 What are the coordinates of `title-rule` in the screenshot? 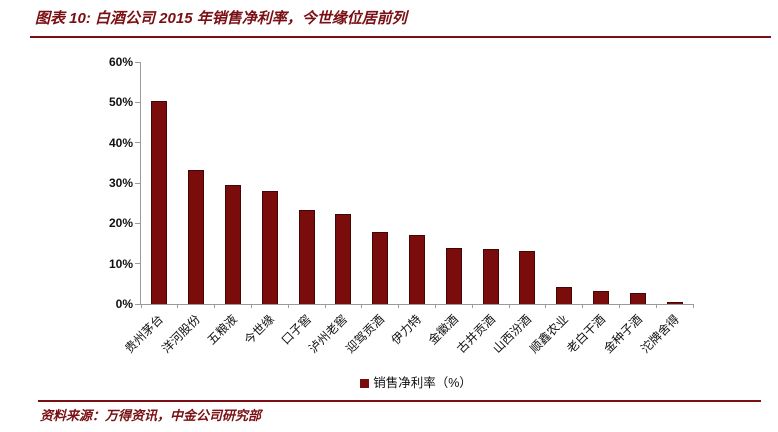 It's located at (400, 37).